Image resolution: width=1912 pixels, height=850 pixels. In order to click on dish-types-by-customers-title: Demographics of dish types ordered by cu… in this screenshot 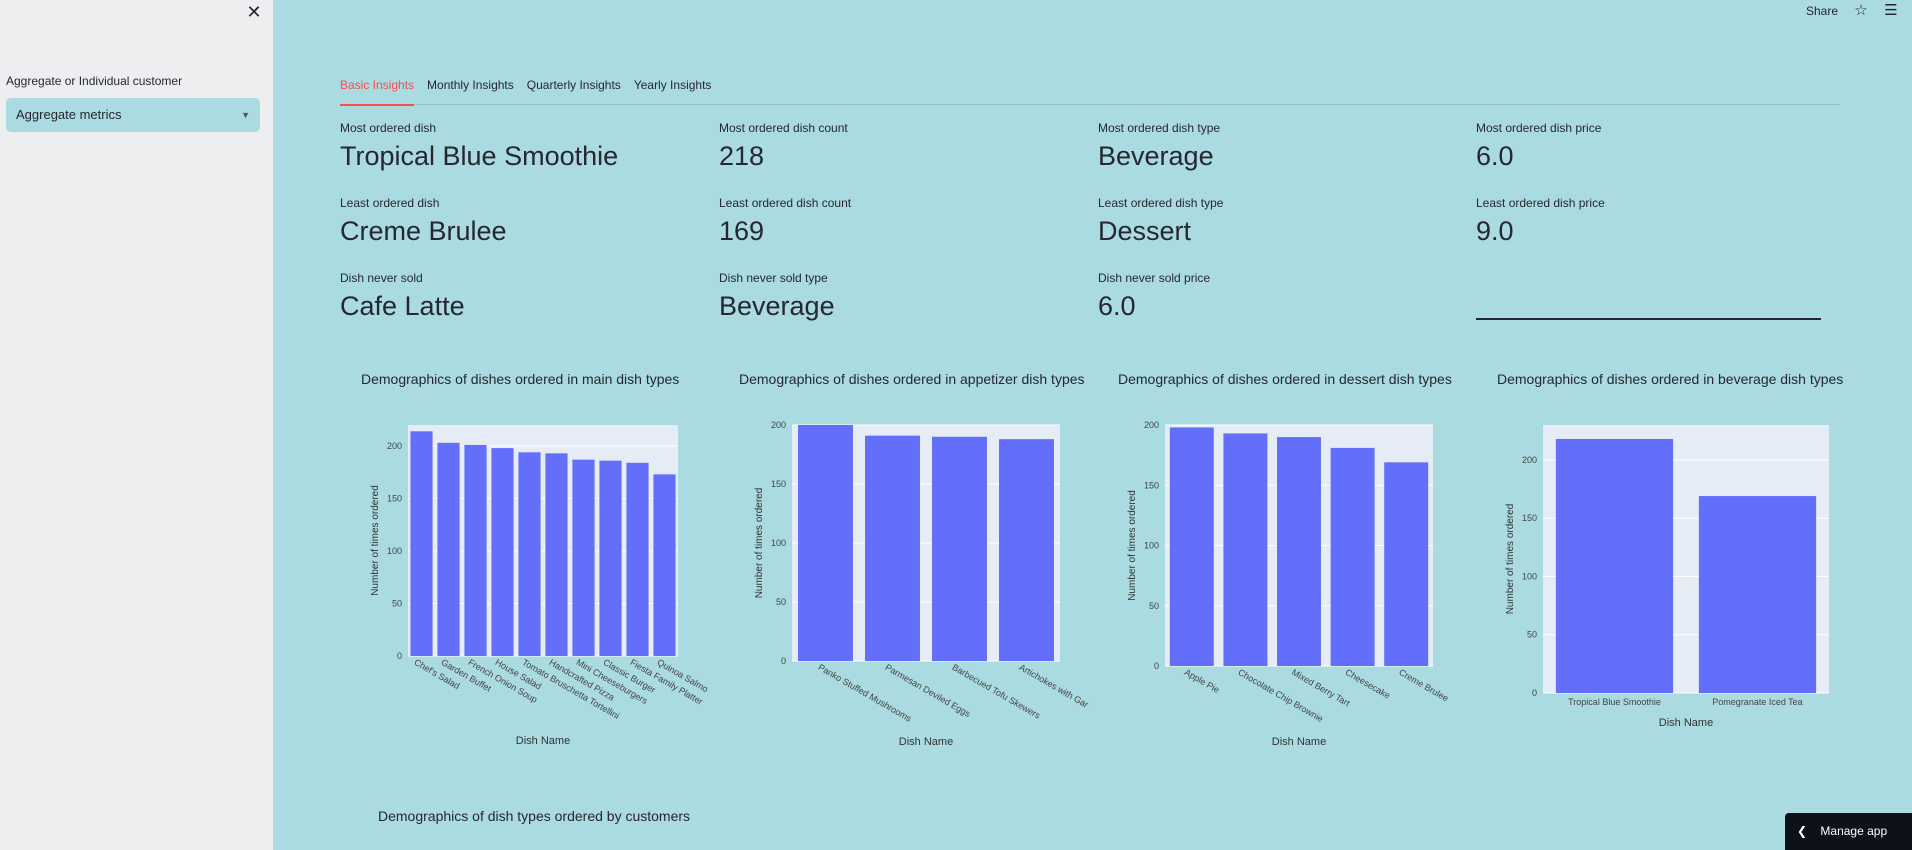, I will do `click(534, 816)`.